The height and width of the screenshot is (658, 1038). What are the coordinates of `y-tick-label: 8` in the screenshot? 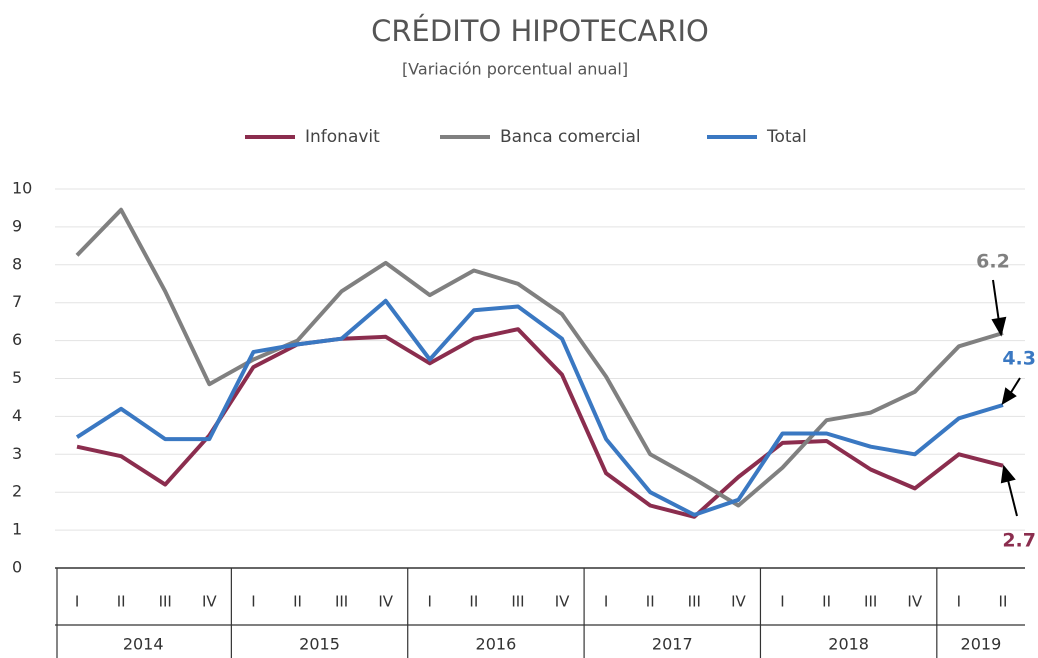 It's located at (17, 263).